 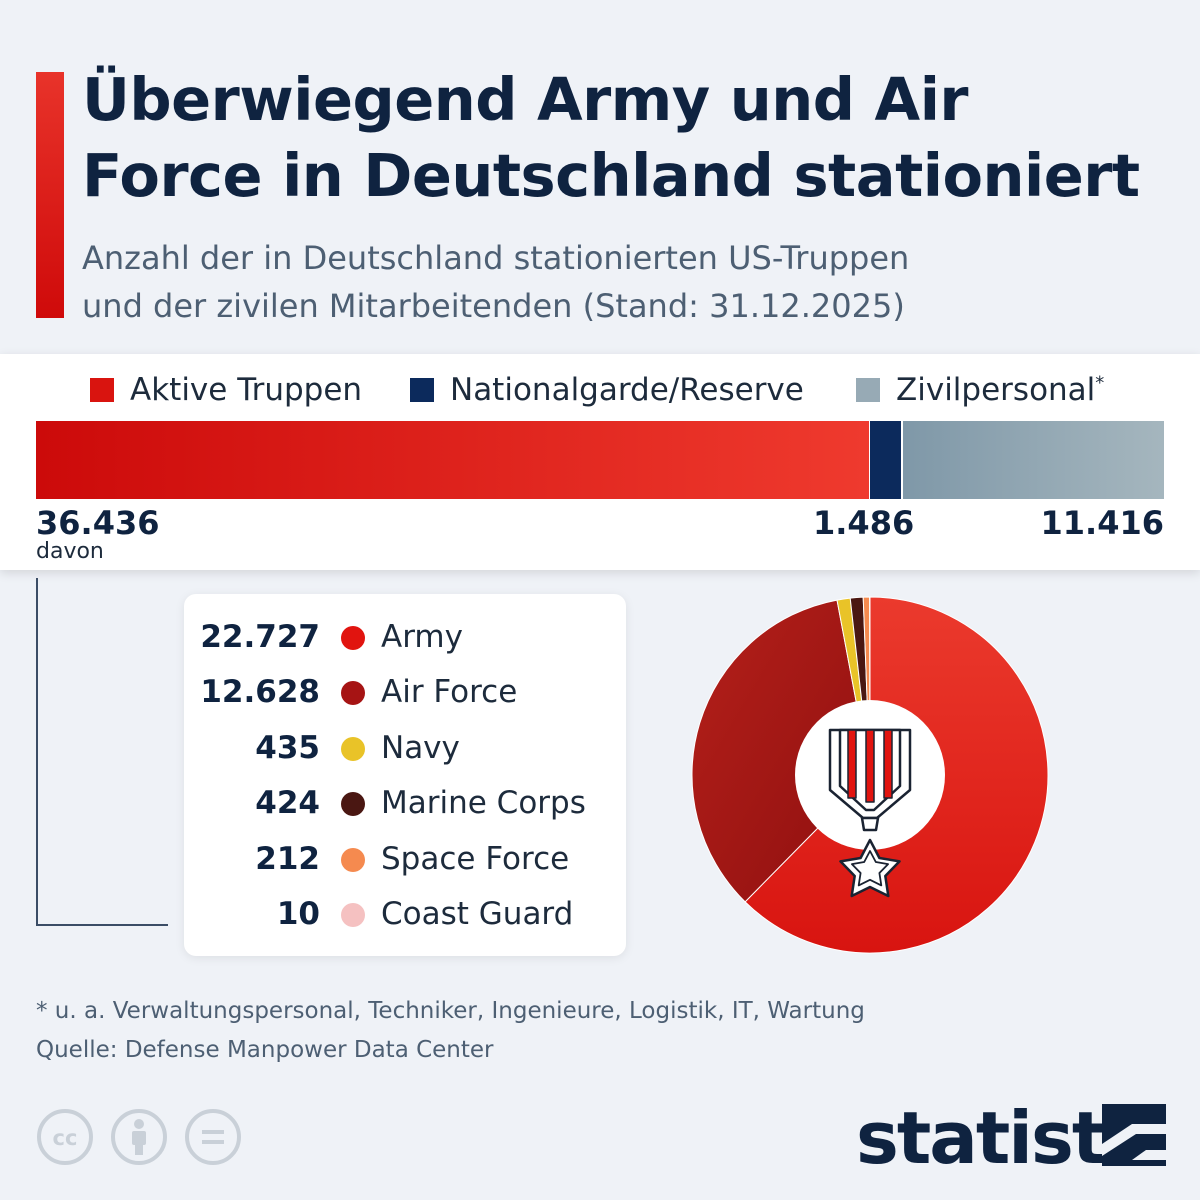 What do you see at coordinates (287, 748) in the screenshot?
I see `branch-value: 435` at bounding box center [287, 748].